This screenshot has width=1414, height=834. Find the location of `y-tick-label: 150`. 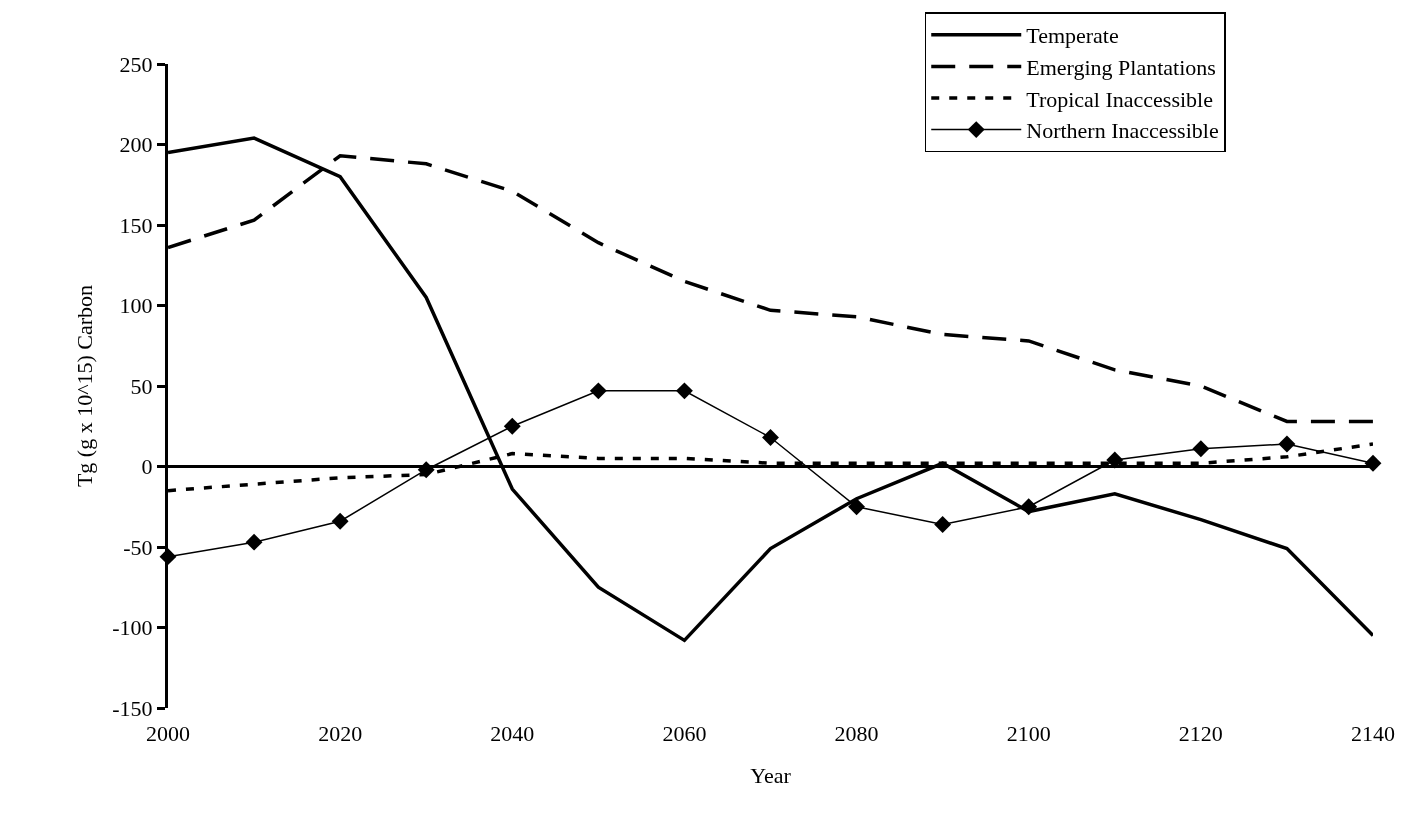

y-tick-label: 150 is located at coordinates (136, 225).